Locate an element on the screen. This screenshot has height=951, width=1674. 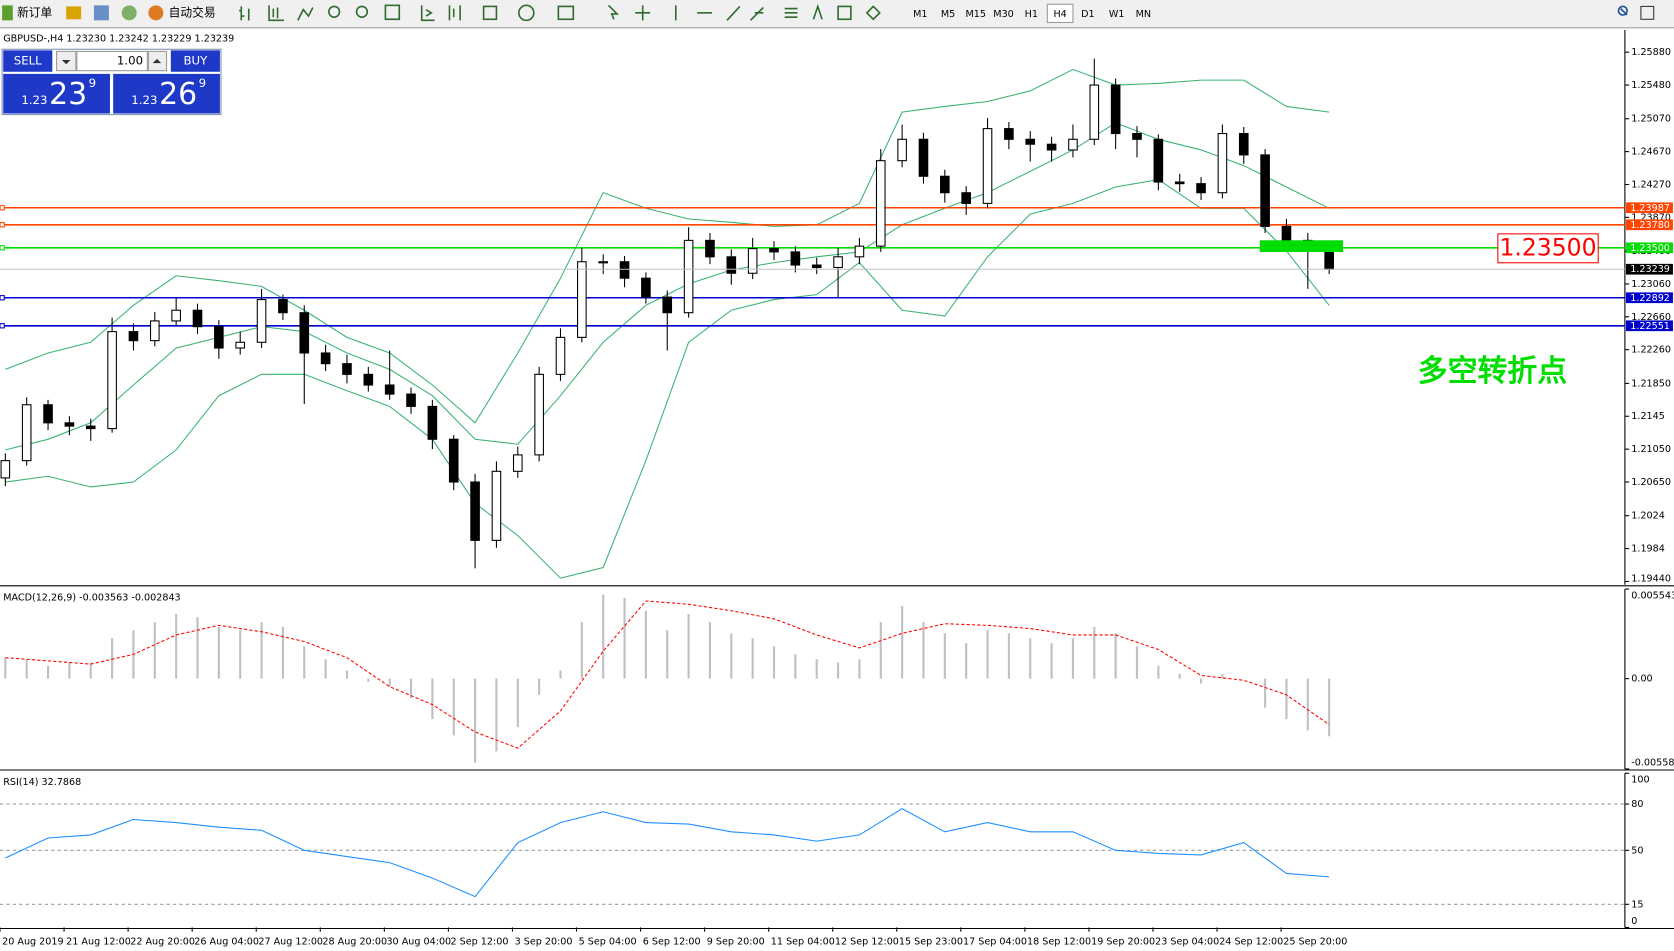
menu-icon is located at coordinates (1647, 12).